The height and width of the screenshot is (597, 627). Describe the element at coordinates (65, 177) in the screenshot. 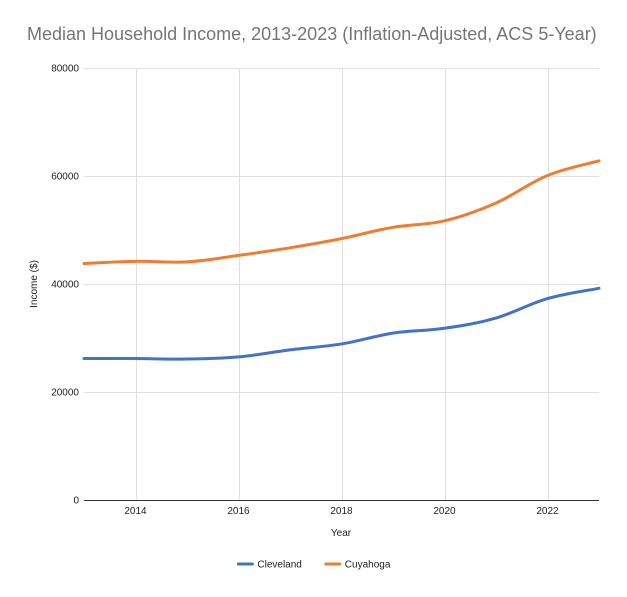

I see `y-tick-label: 60000` at that location.